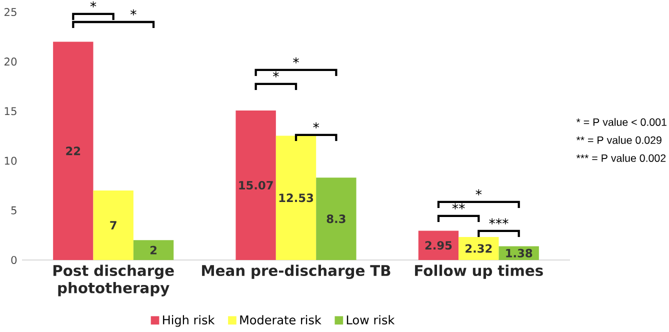 The height and width of the screenshot is (332, 669). I want to click on y-tick-label: 5, so click(13, 210).